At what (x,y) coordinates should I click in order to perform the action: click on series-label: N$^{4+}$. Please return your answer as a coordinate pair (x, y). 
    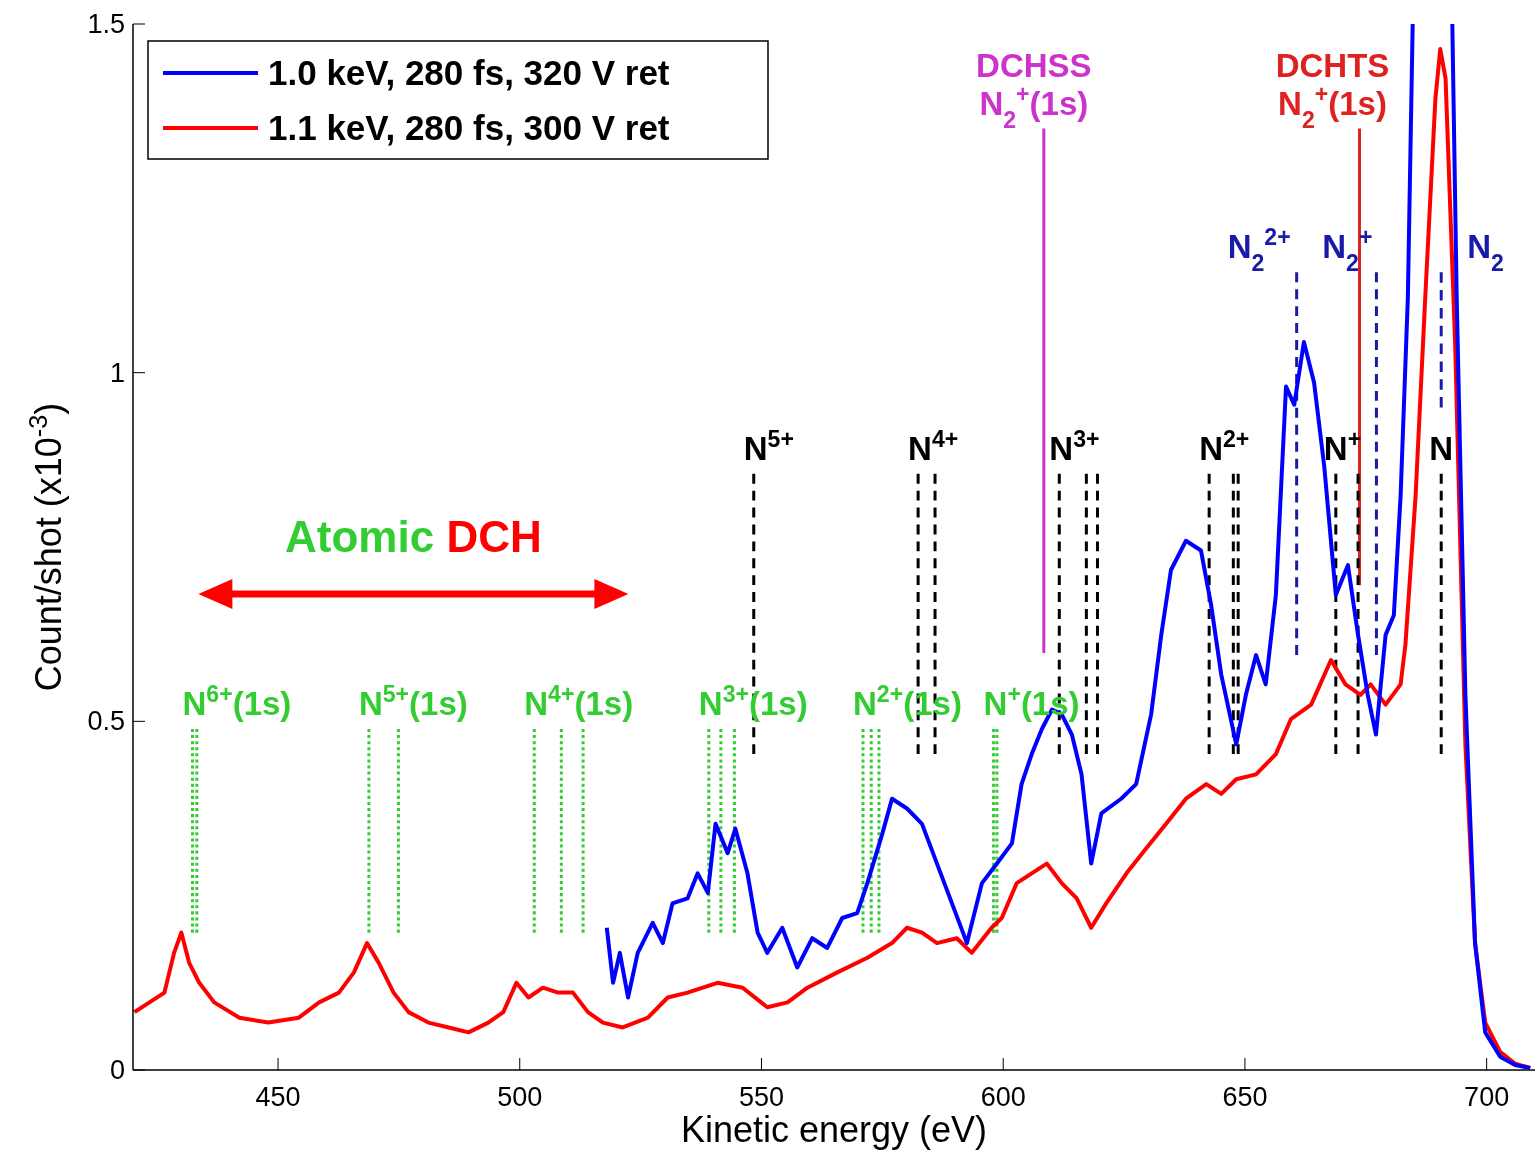
    Looking at the image, I should click on (933, 446).